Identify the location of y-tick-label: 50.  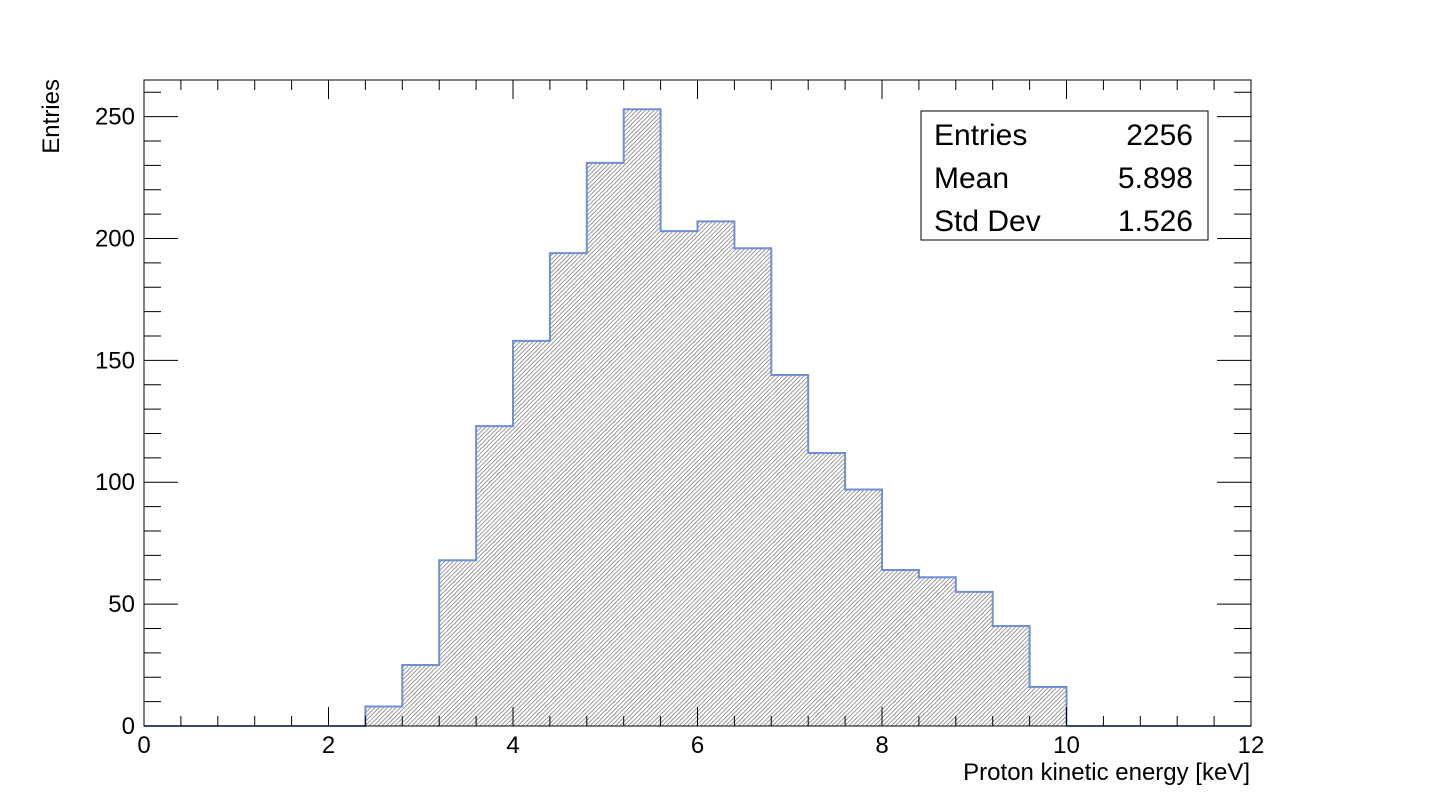
(121, 604).